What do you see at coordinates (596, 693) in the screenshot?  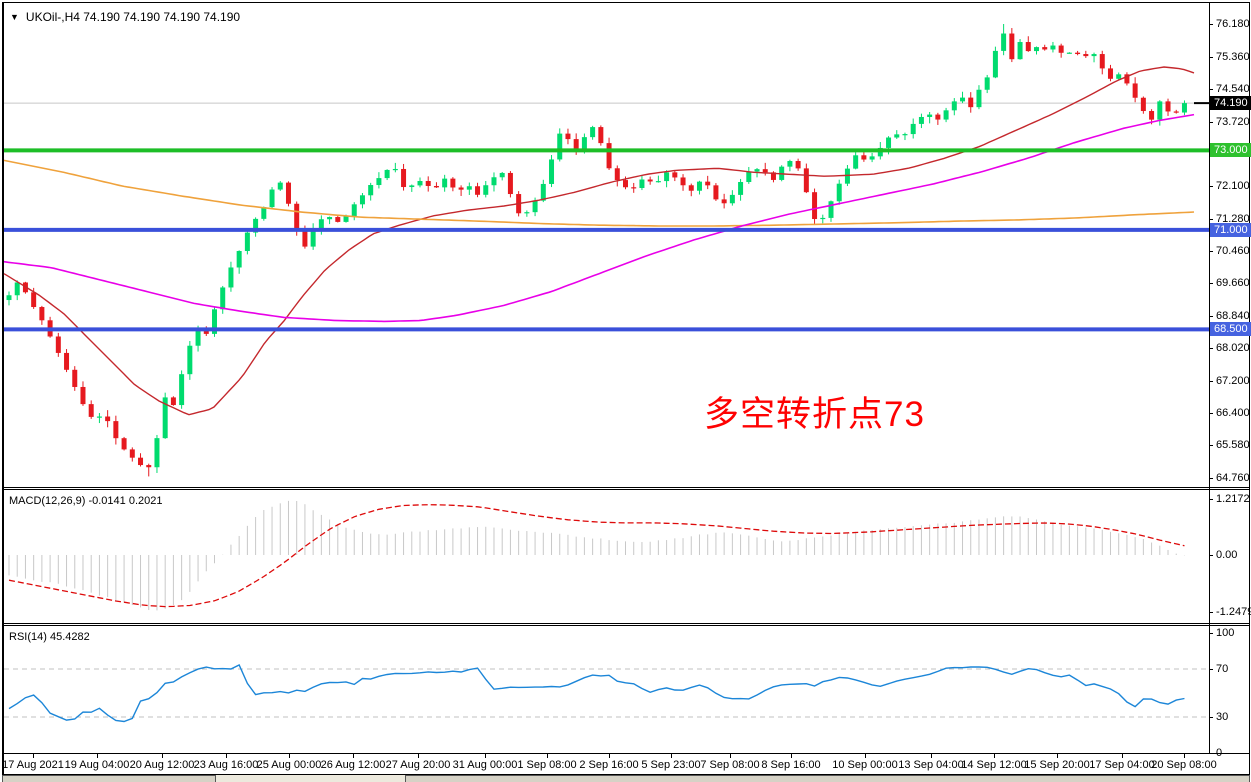 I see `rsi-line` at bounding box center [596, 693].